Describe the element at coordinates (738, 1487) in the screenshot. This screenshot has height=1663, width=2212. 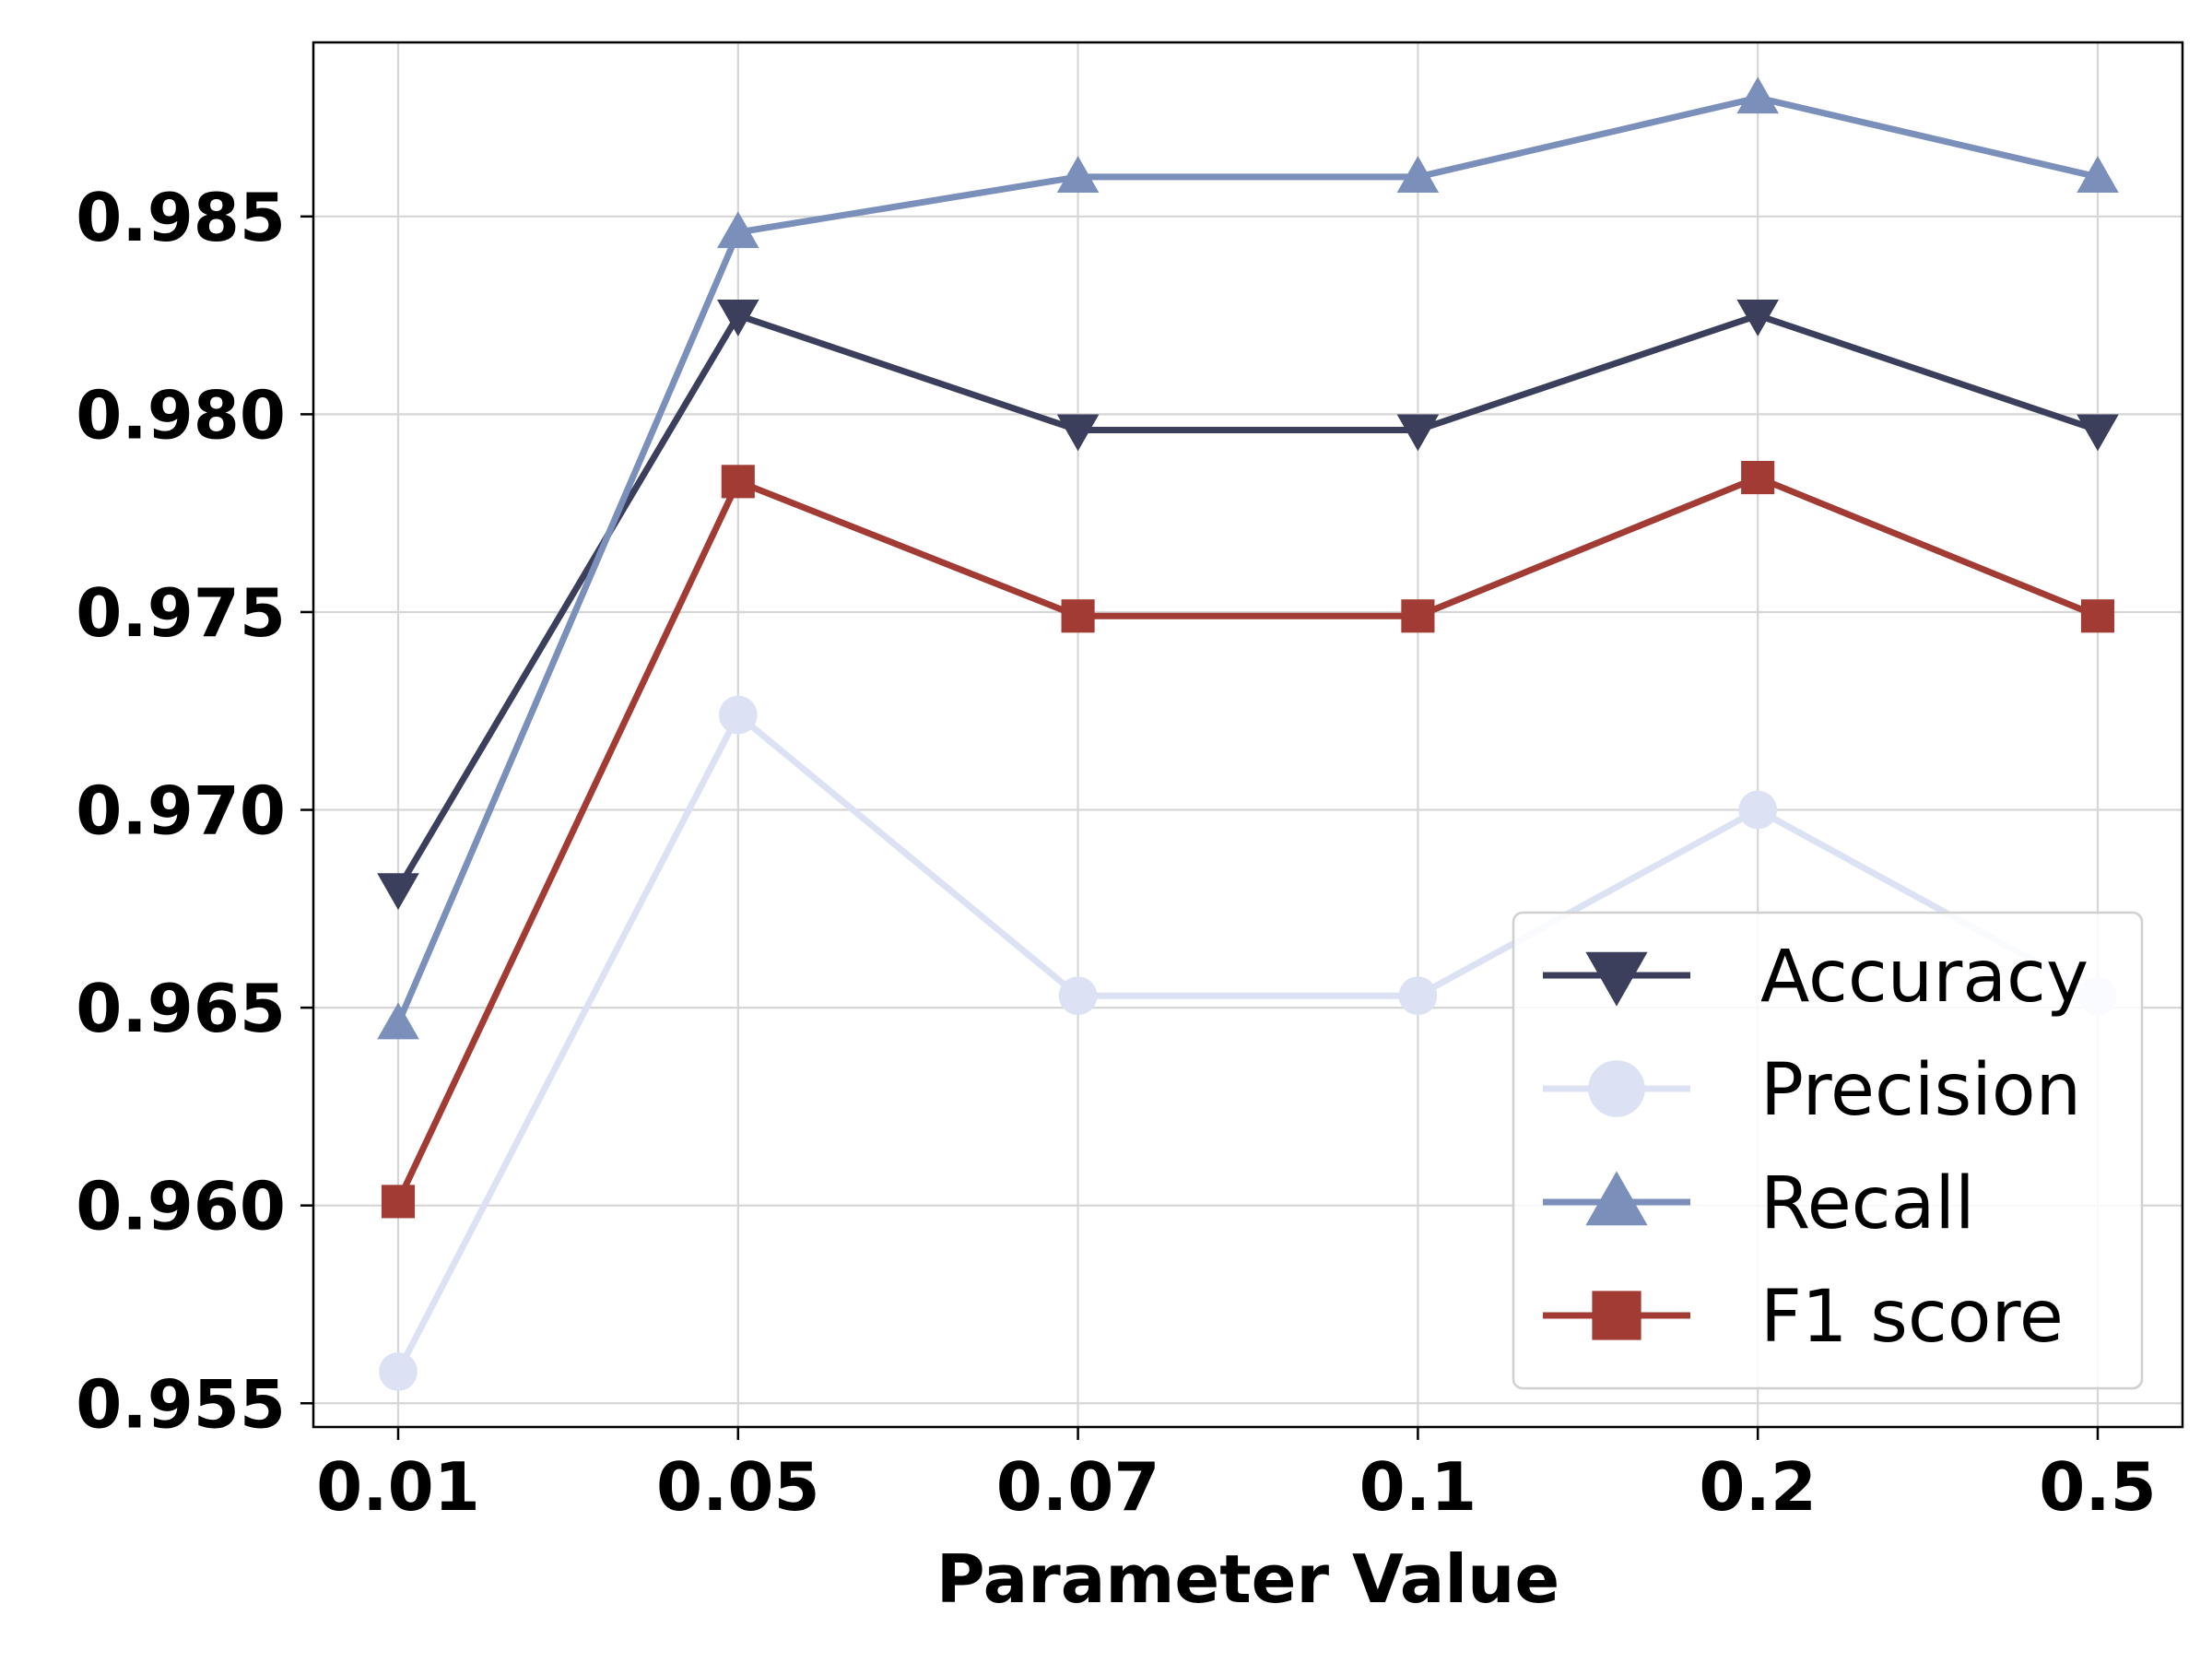
I see `x-tick-label: 0.05` at that location.